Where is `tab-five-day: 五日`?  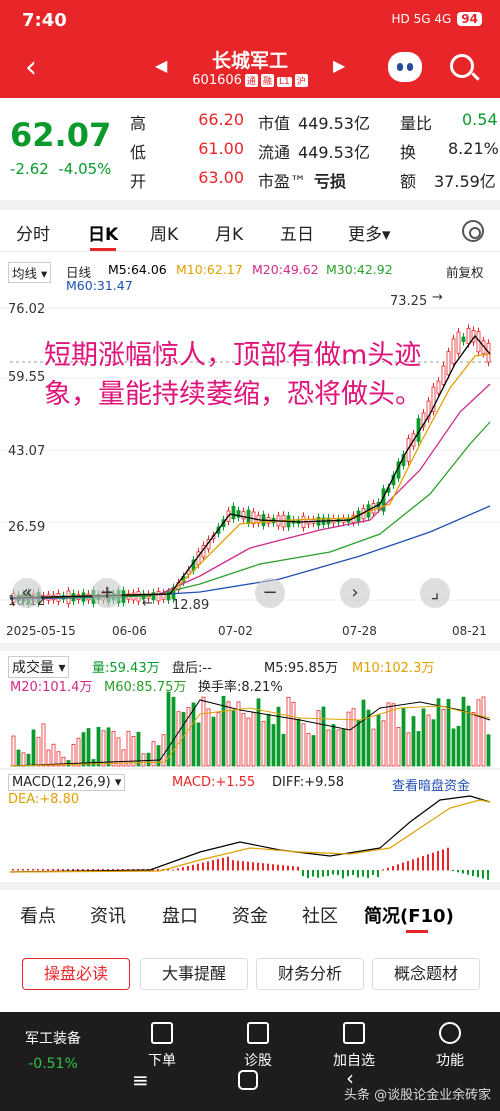 tab-five-day: 五日 is located at coordinates (297, 235).